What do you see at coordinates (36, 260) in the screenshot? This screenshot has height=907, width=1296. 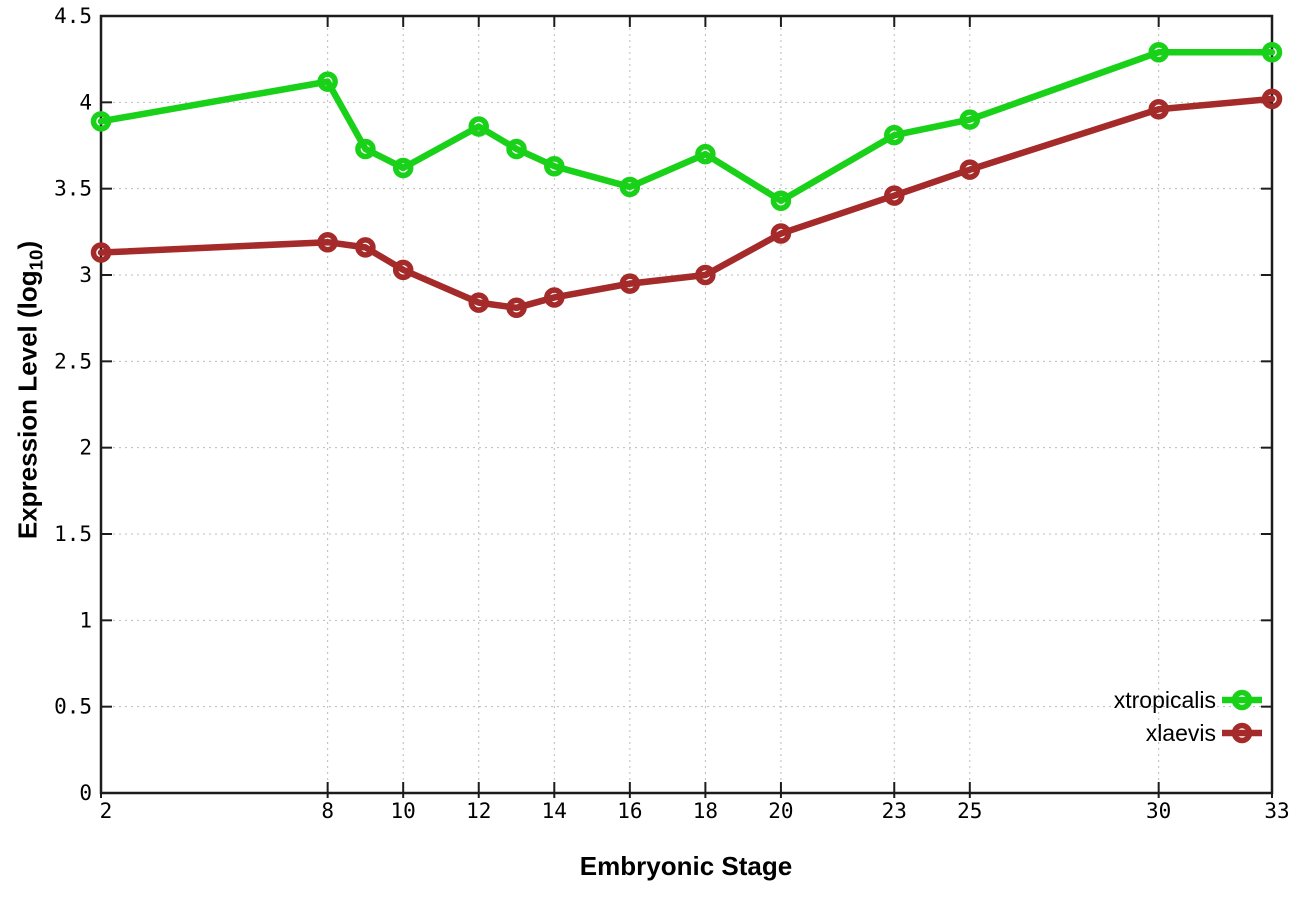 I see `y-axis-title-subscript: 10` at bounding box center [36, 260].